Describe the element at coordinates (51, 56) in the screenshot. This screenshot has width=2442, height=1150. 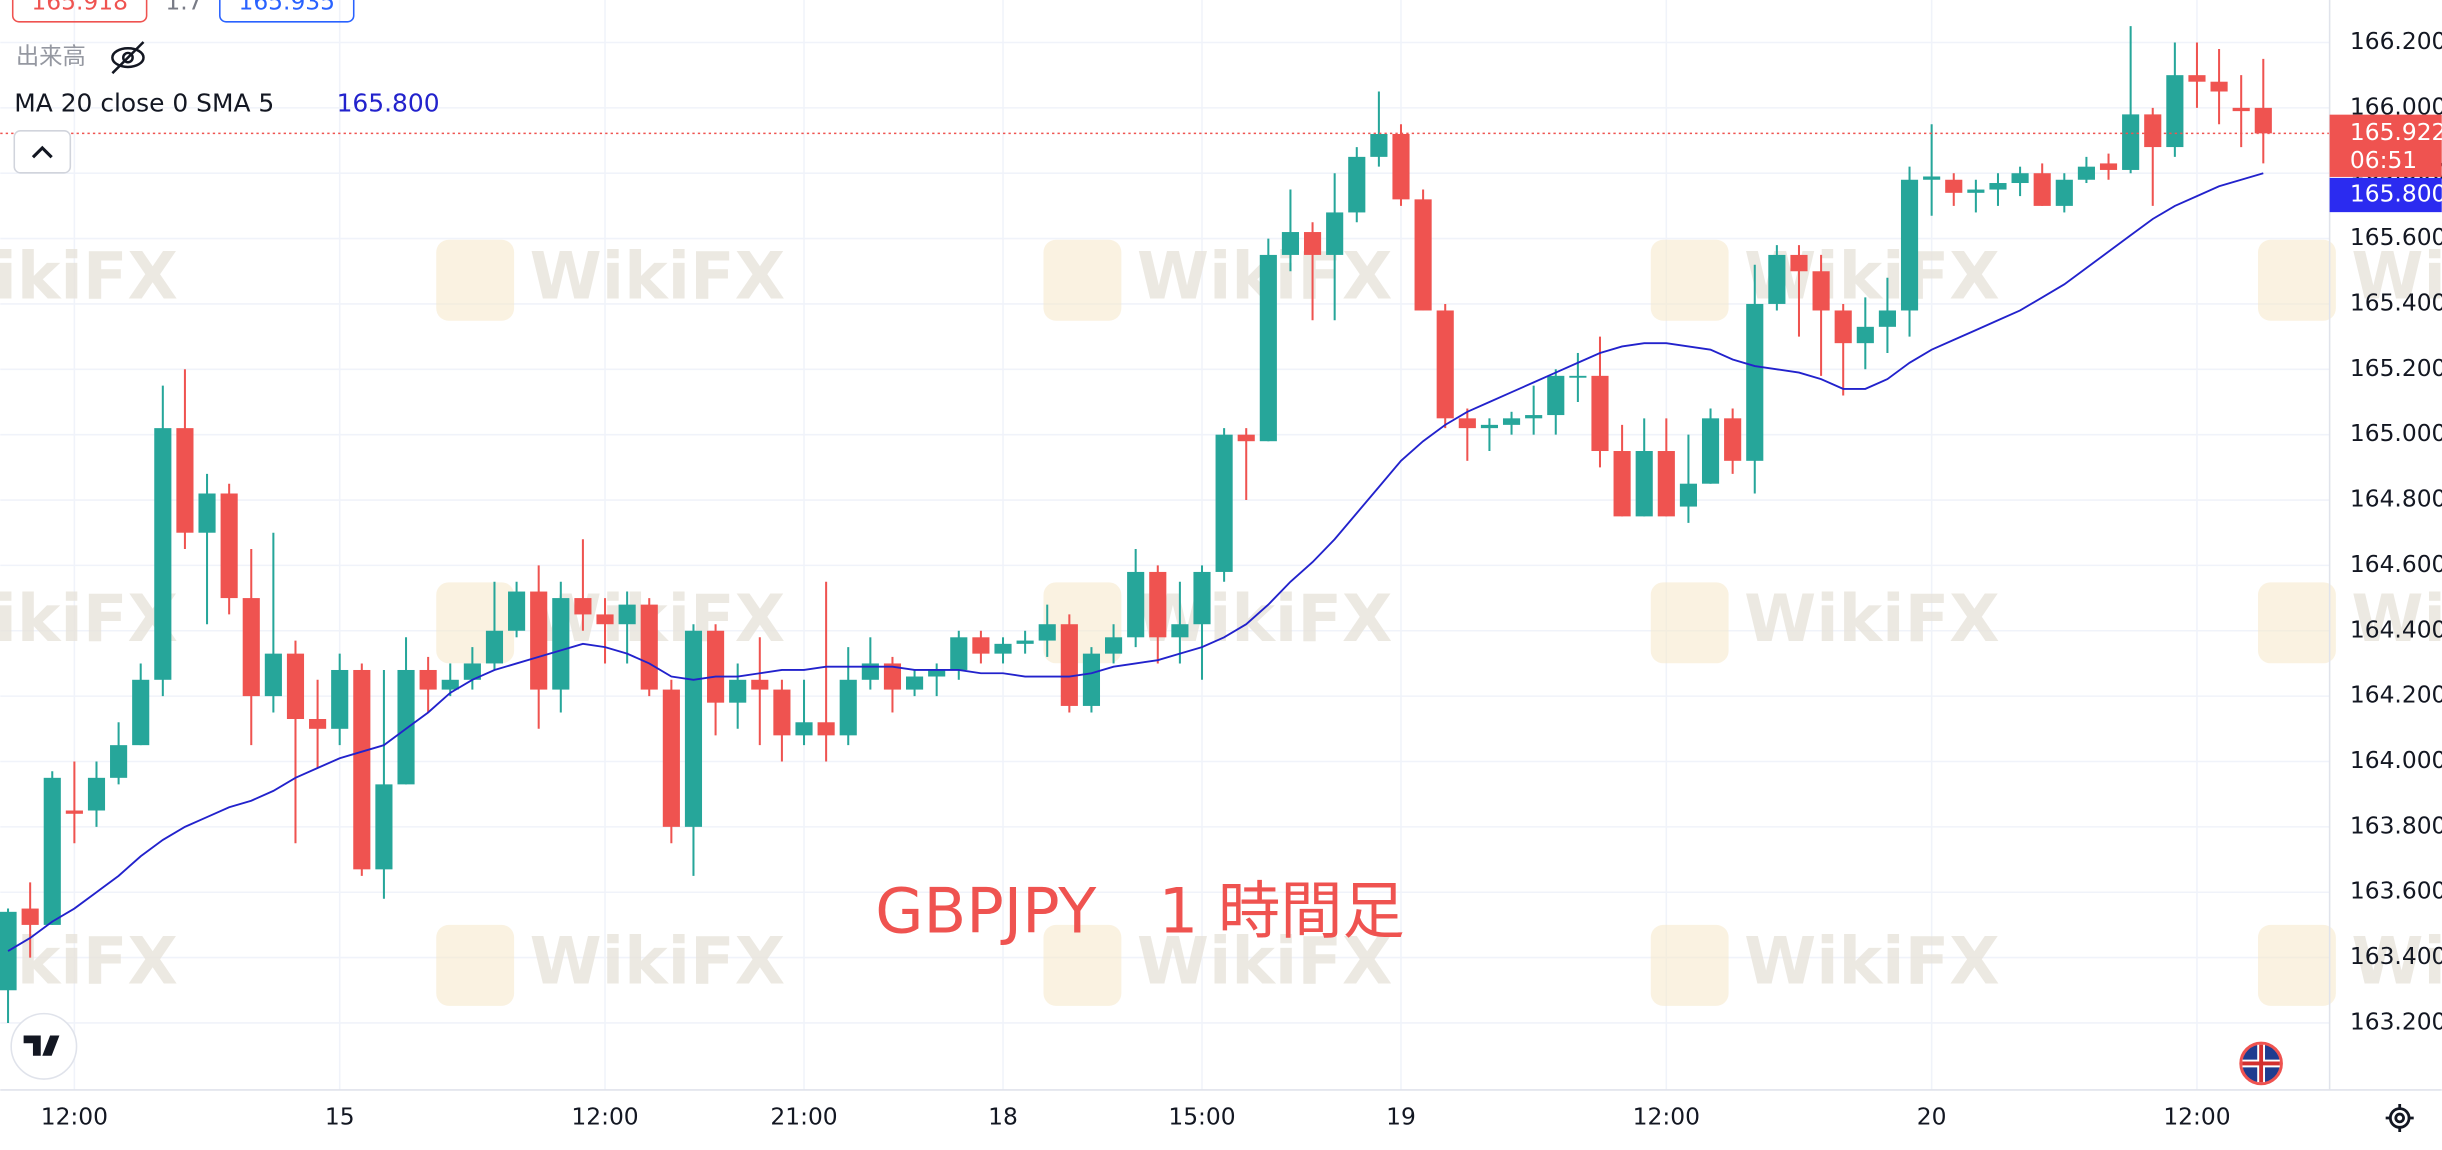
I see `volume-label: 出来高` at that location.